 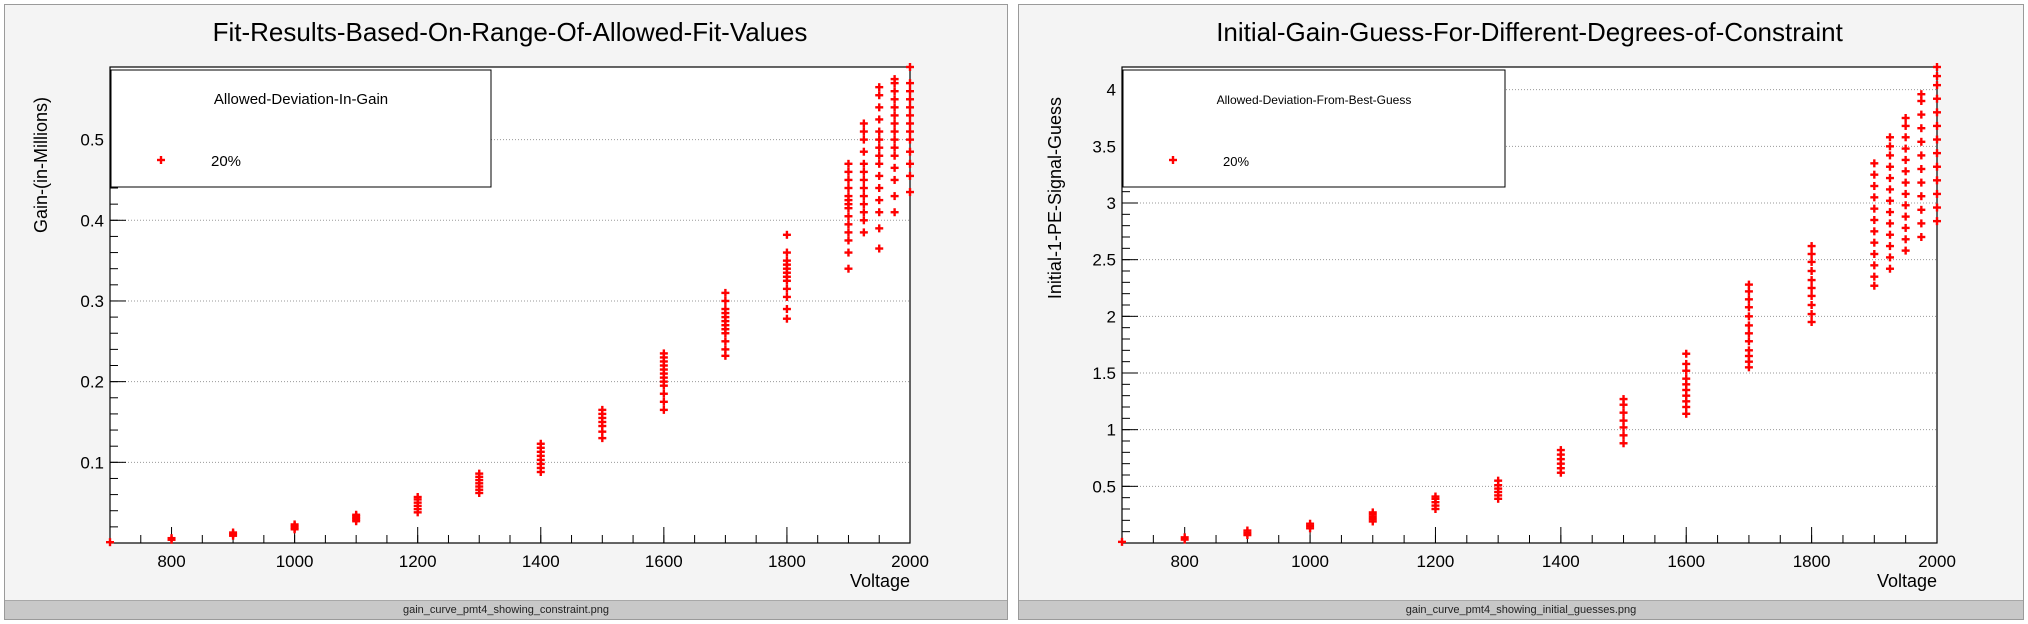 I want to click on y-tick-label: 0.2, so click(x=92, y=382).